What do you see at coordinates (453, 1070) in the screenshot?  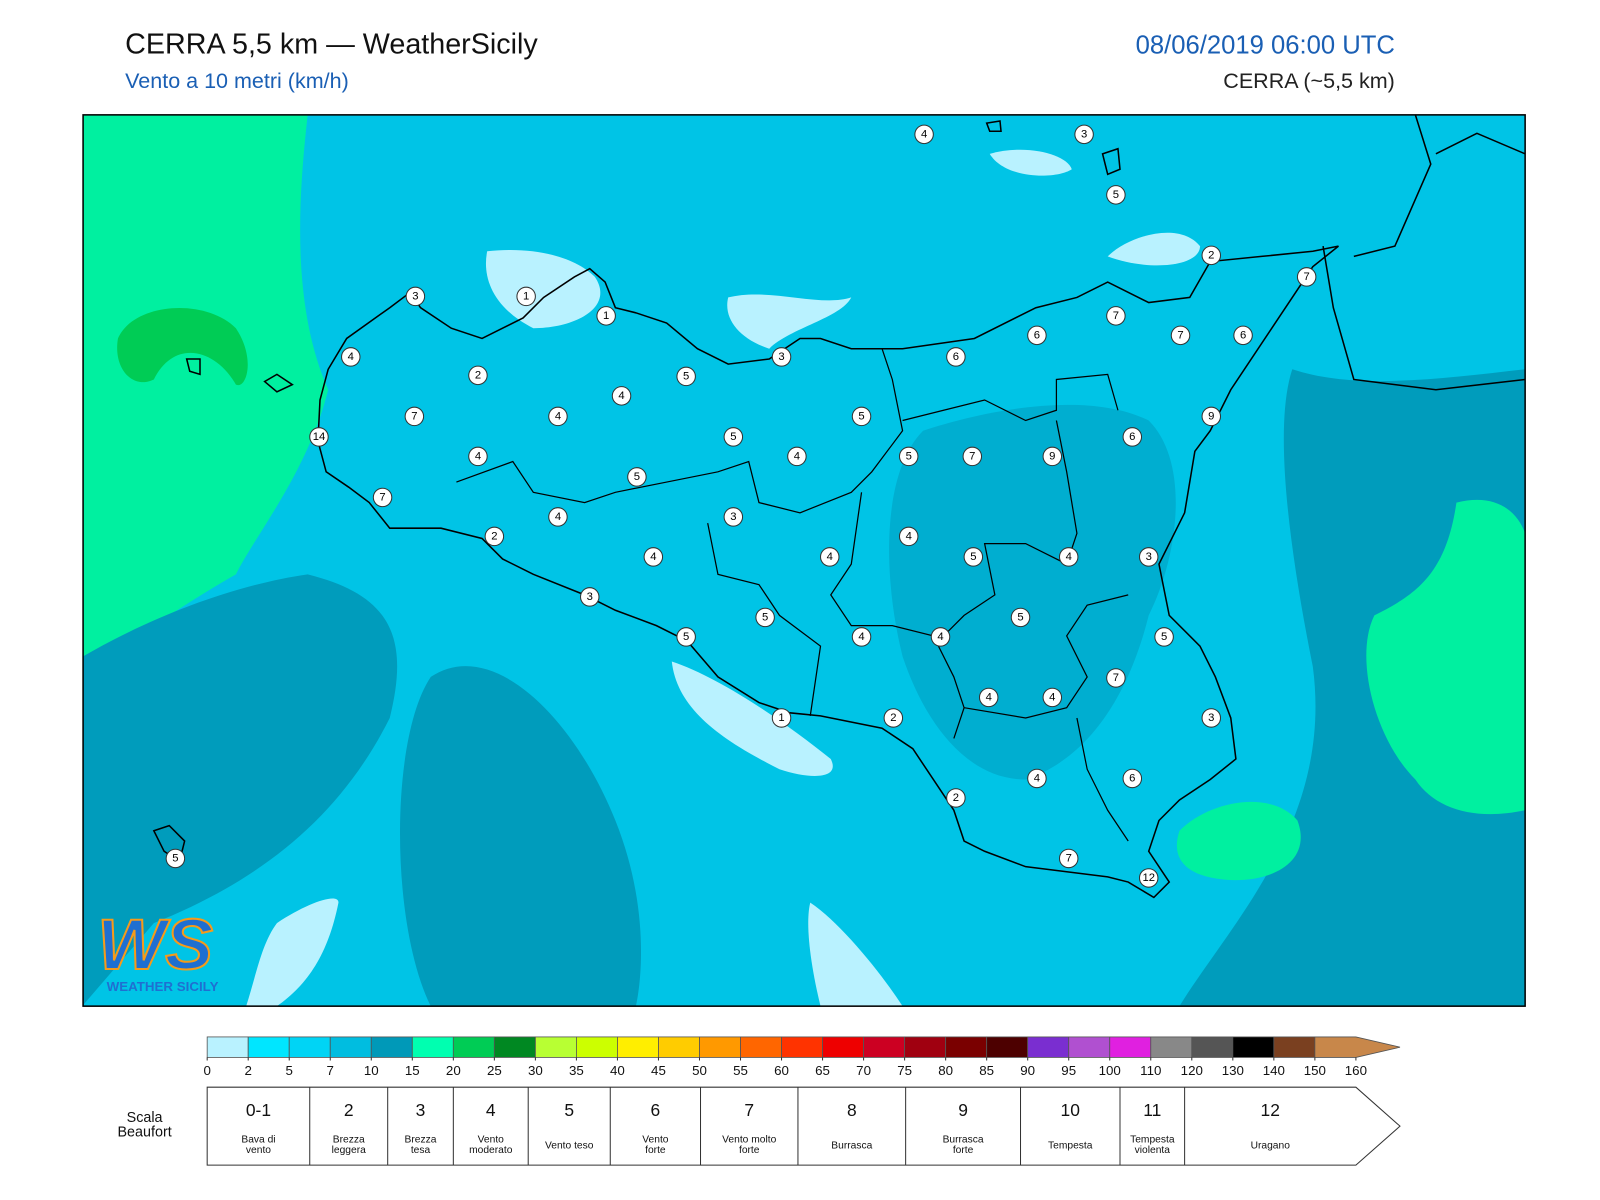 I see `colorbar-tick-label: 20` at bounding box center [453, 1070].